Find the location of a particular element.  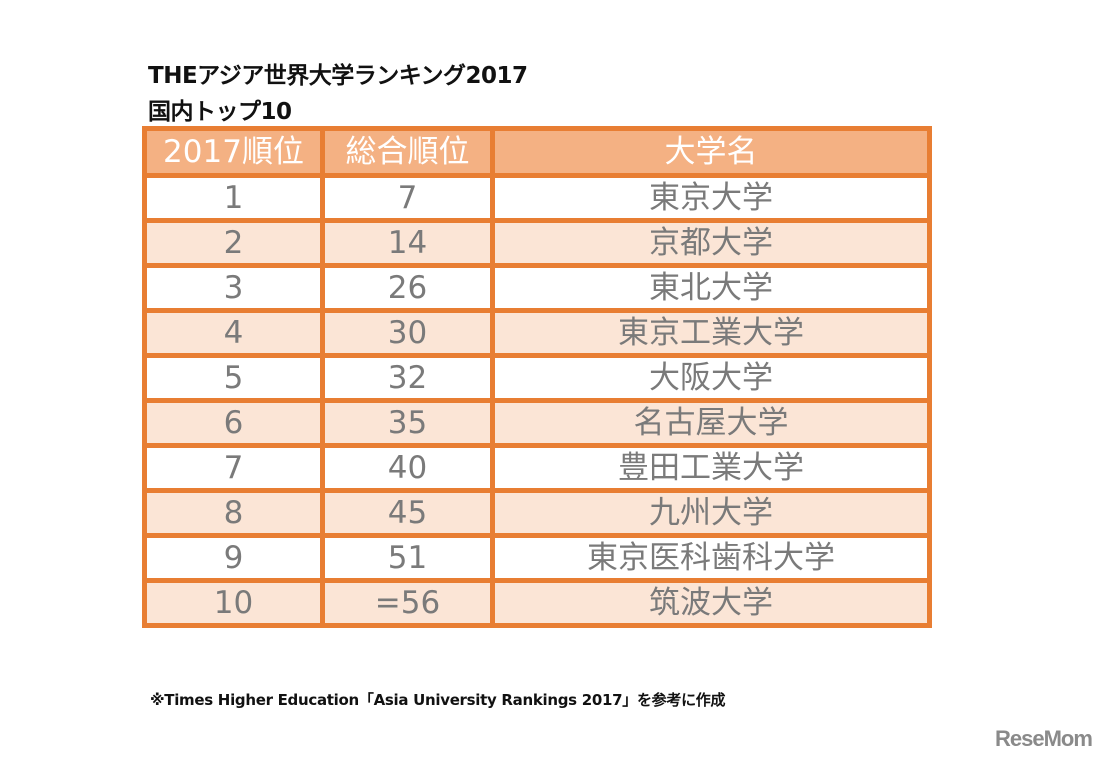

table-row: 7 40 豊田工業大学 is located at coordinates (537, 468).